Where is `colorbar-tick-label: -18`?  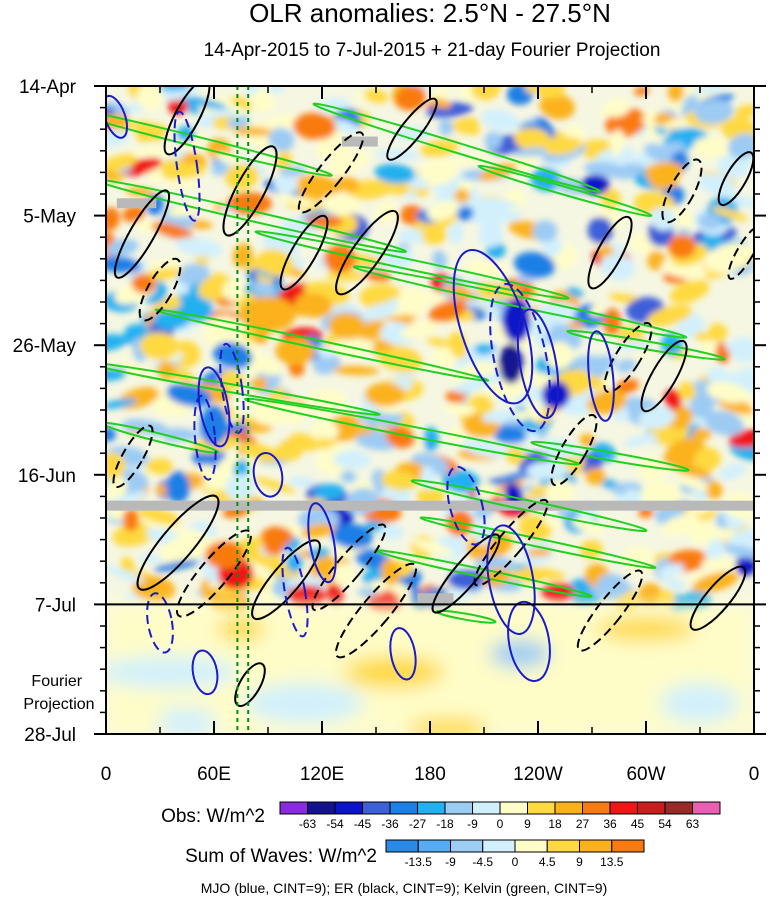
colorbar-tick-label: -18 is located at coordinates (445, 824).